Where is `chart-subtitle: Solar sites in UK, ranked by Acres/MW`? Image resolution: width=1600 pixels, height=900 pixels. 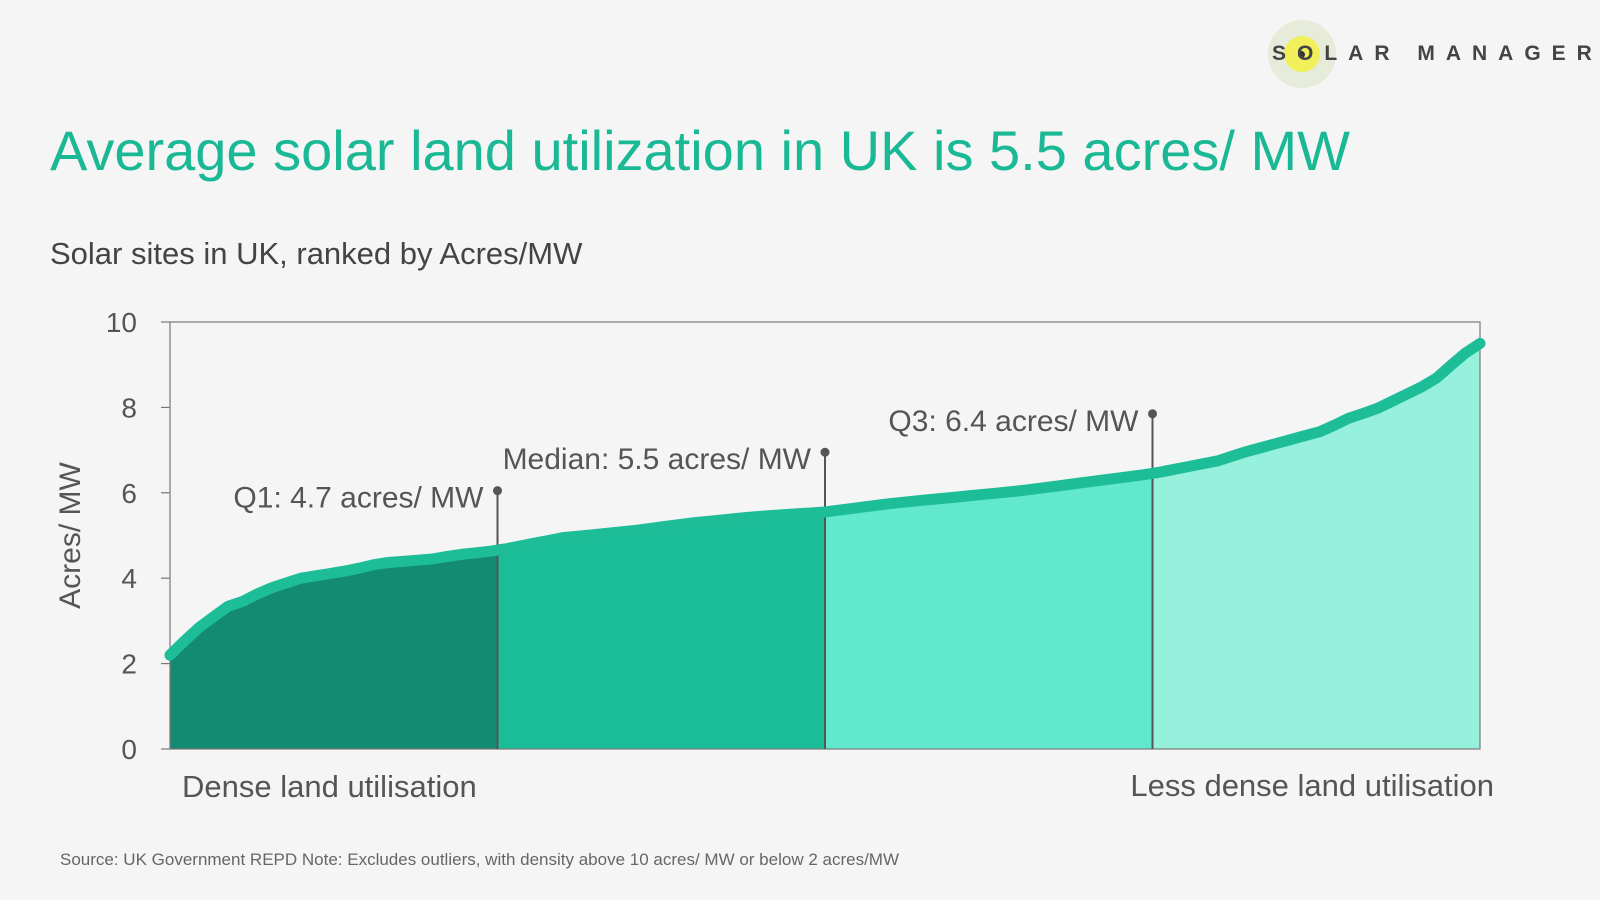 chart-subtitle: Solar sites in UK, ranked by Acres/MW is located at coordinates (316, 253).